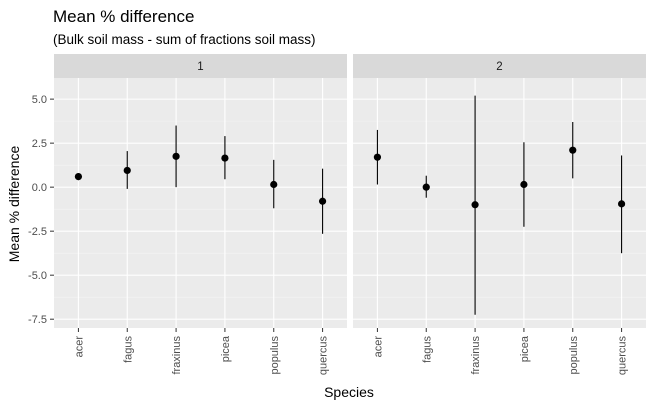  I want to click on x-axis-title: Species, so click(349, 392).